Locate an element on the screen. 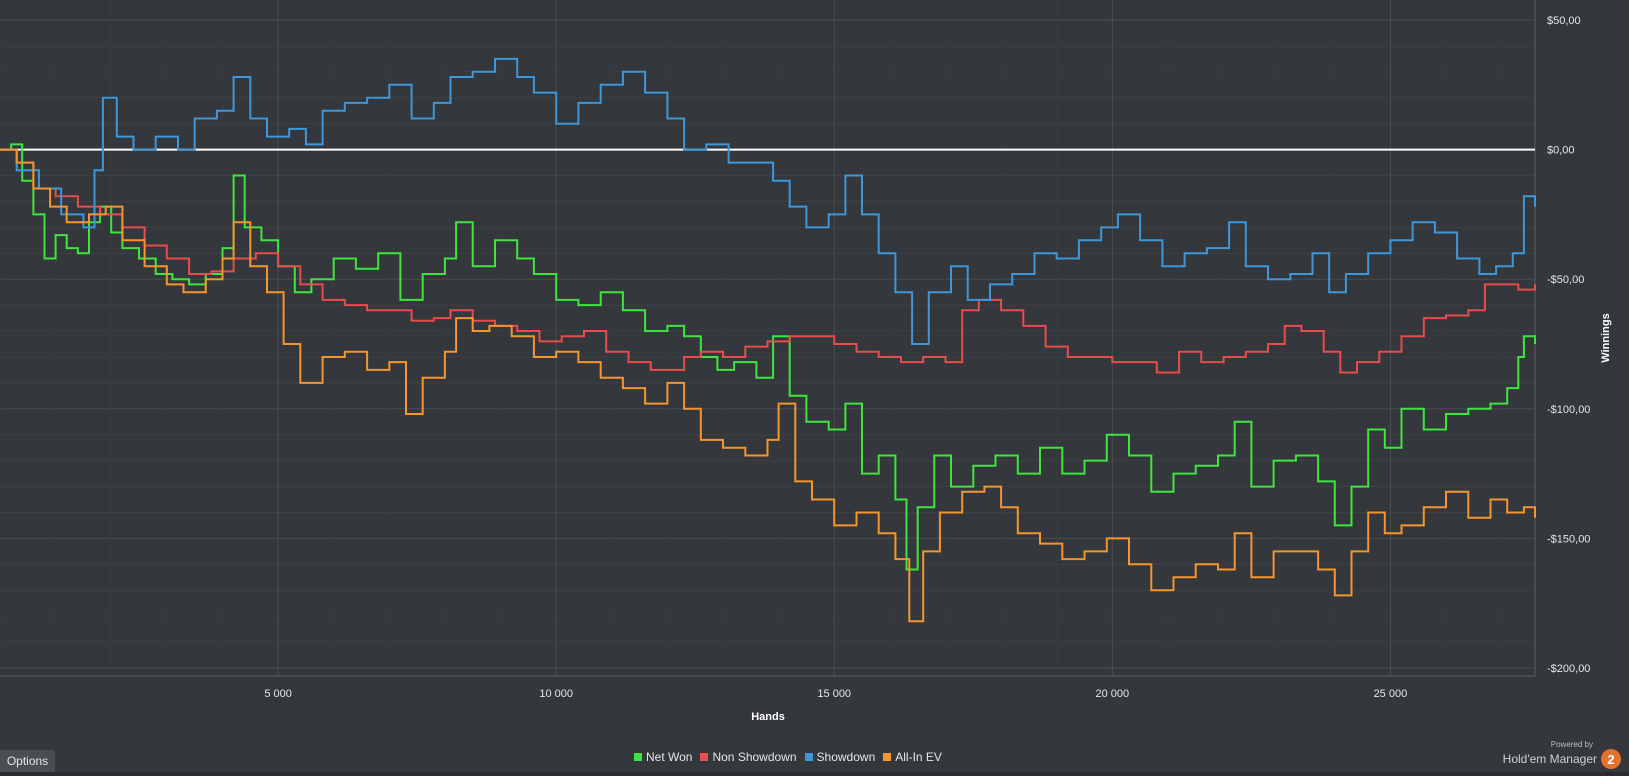 The height and width of the screenshot is (776, 1629). x-tick-label: 15 000 is located at coordinates (834, 694).